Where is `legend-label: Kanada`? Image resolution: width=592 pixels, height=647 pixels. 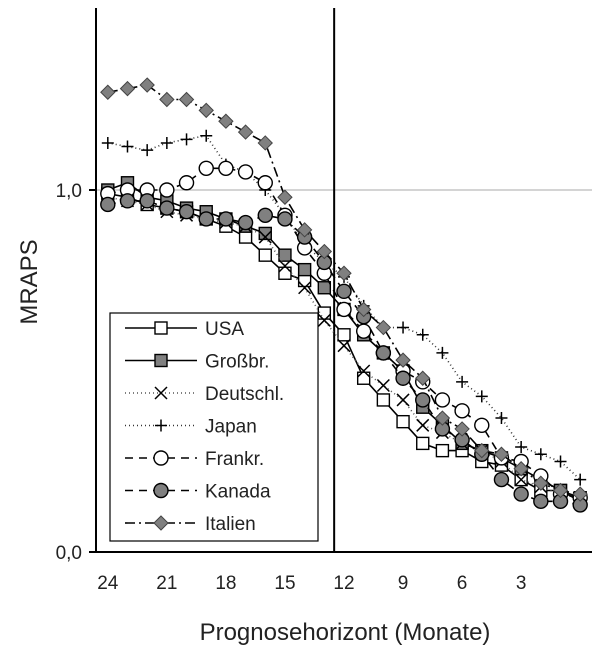
legend-label: Kanada is located at coordinates (238, 492).